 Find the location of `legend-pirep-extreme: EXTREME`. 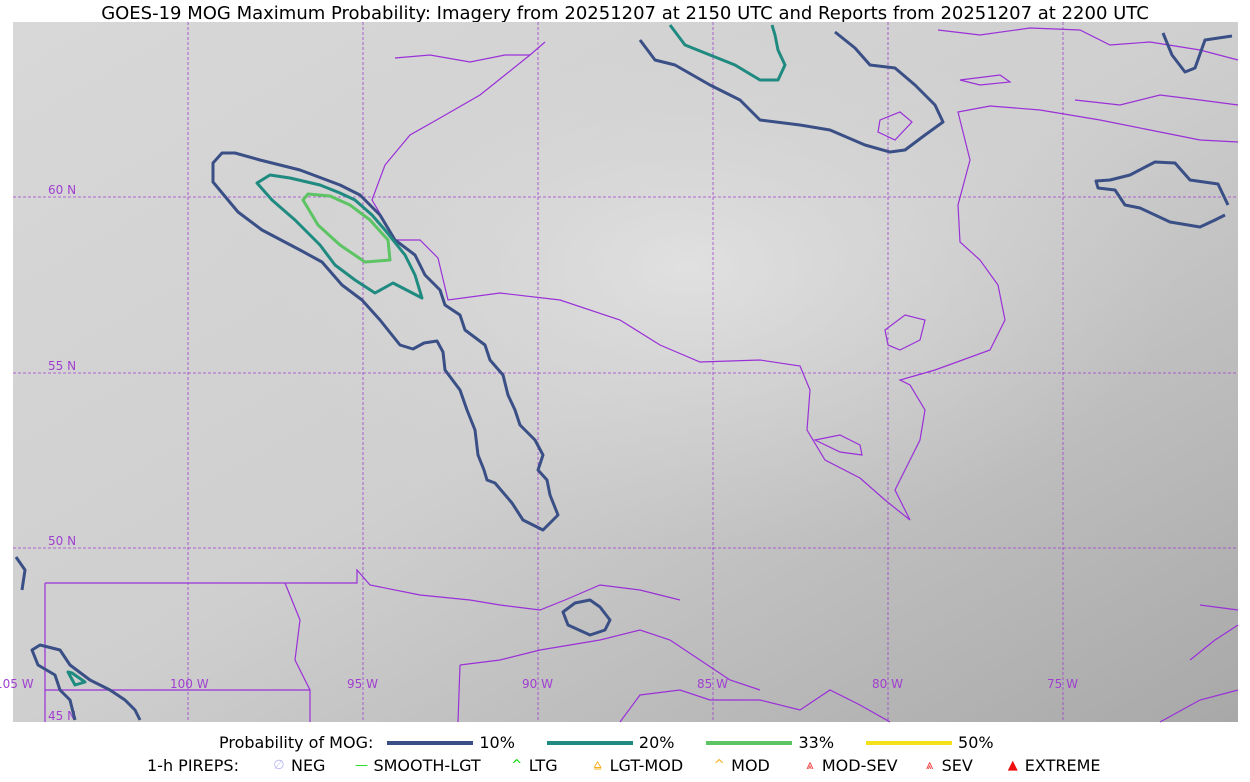

legend-pirep-extreme: EXTREME is located at coordinates (1062, 765).